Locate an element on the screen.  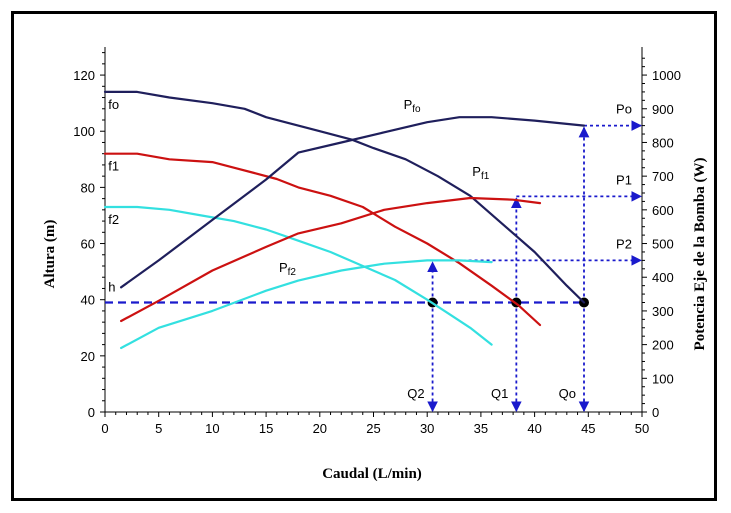
y2-tick-label: 300 is located at coordinates (663, 311).